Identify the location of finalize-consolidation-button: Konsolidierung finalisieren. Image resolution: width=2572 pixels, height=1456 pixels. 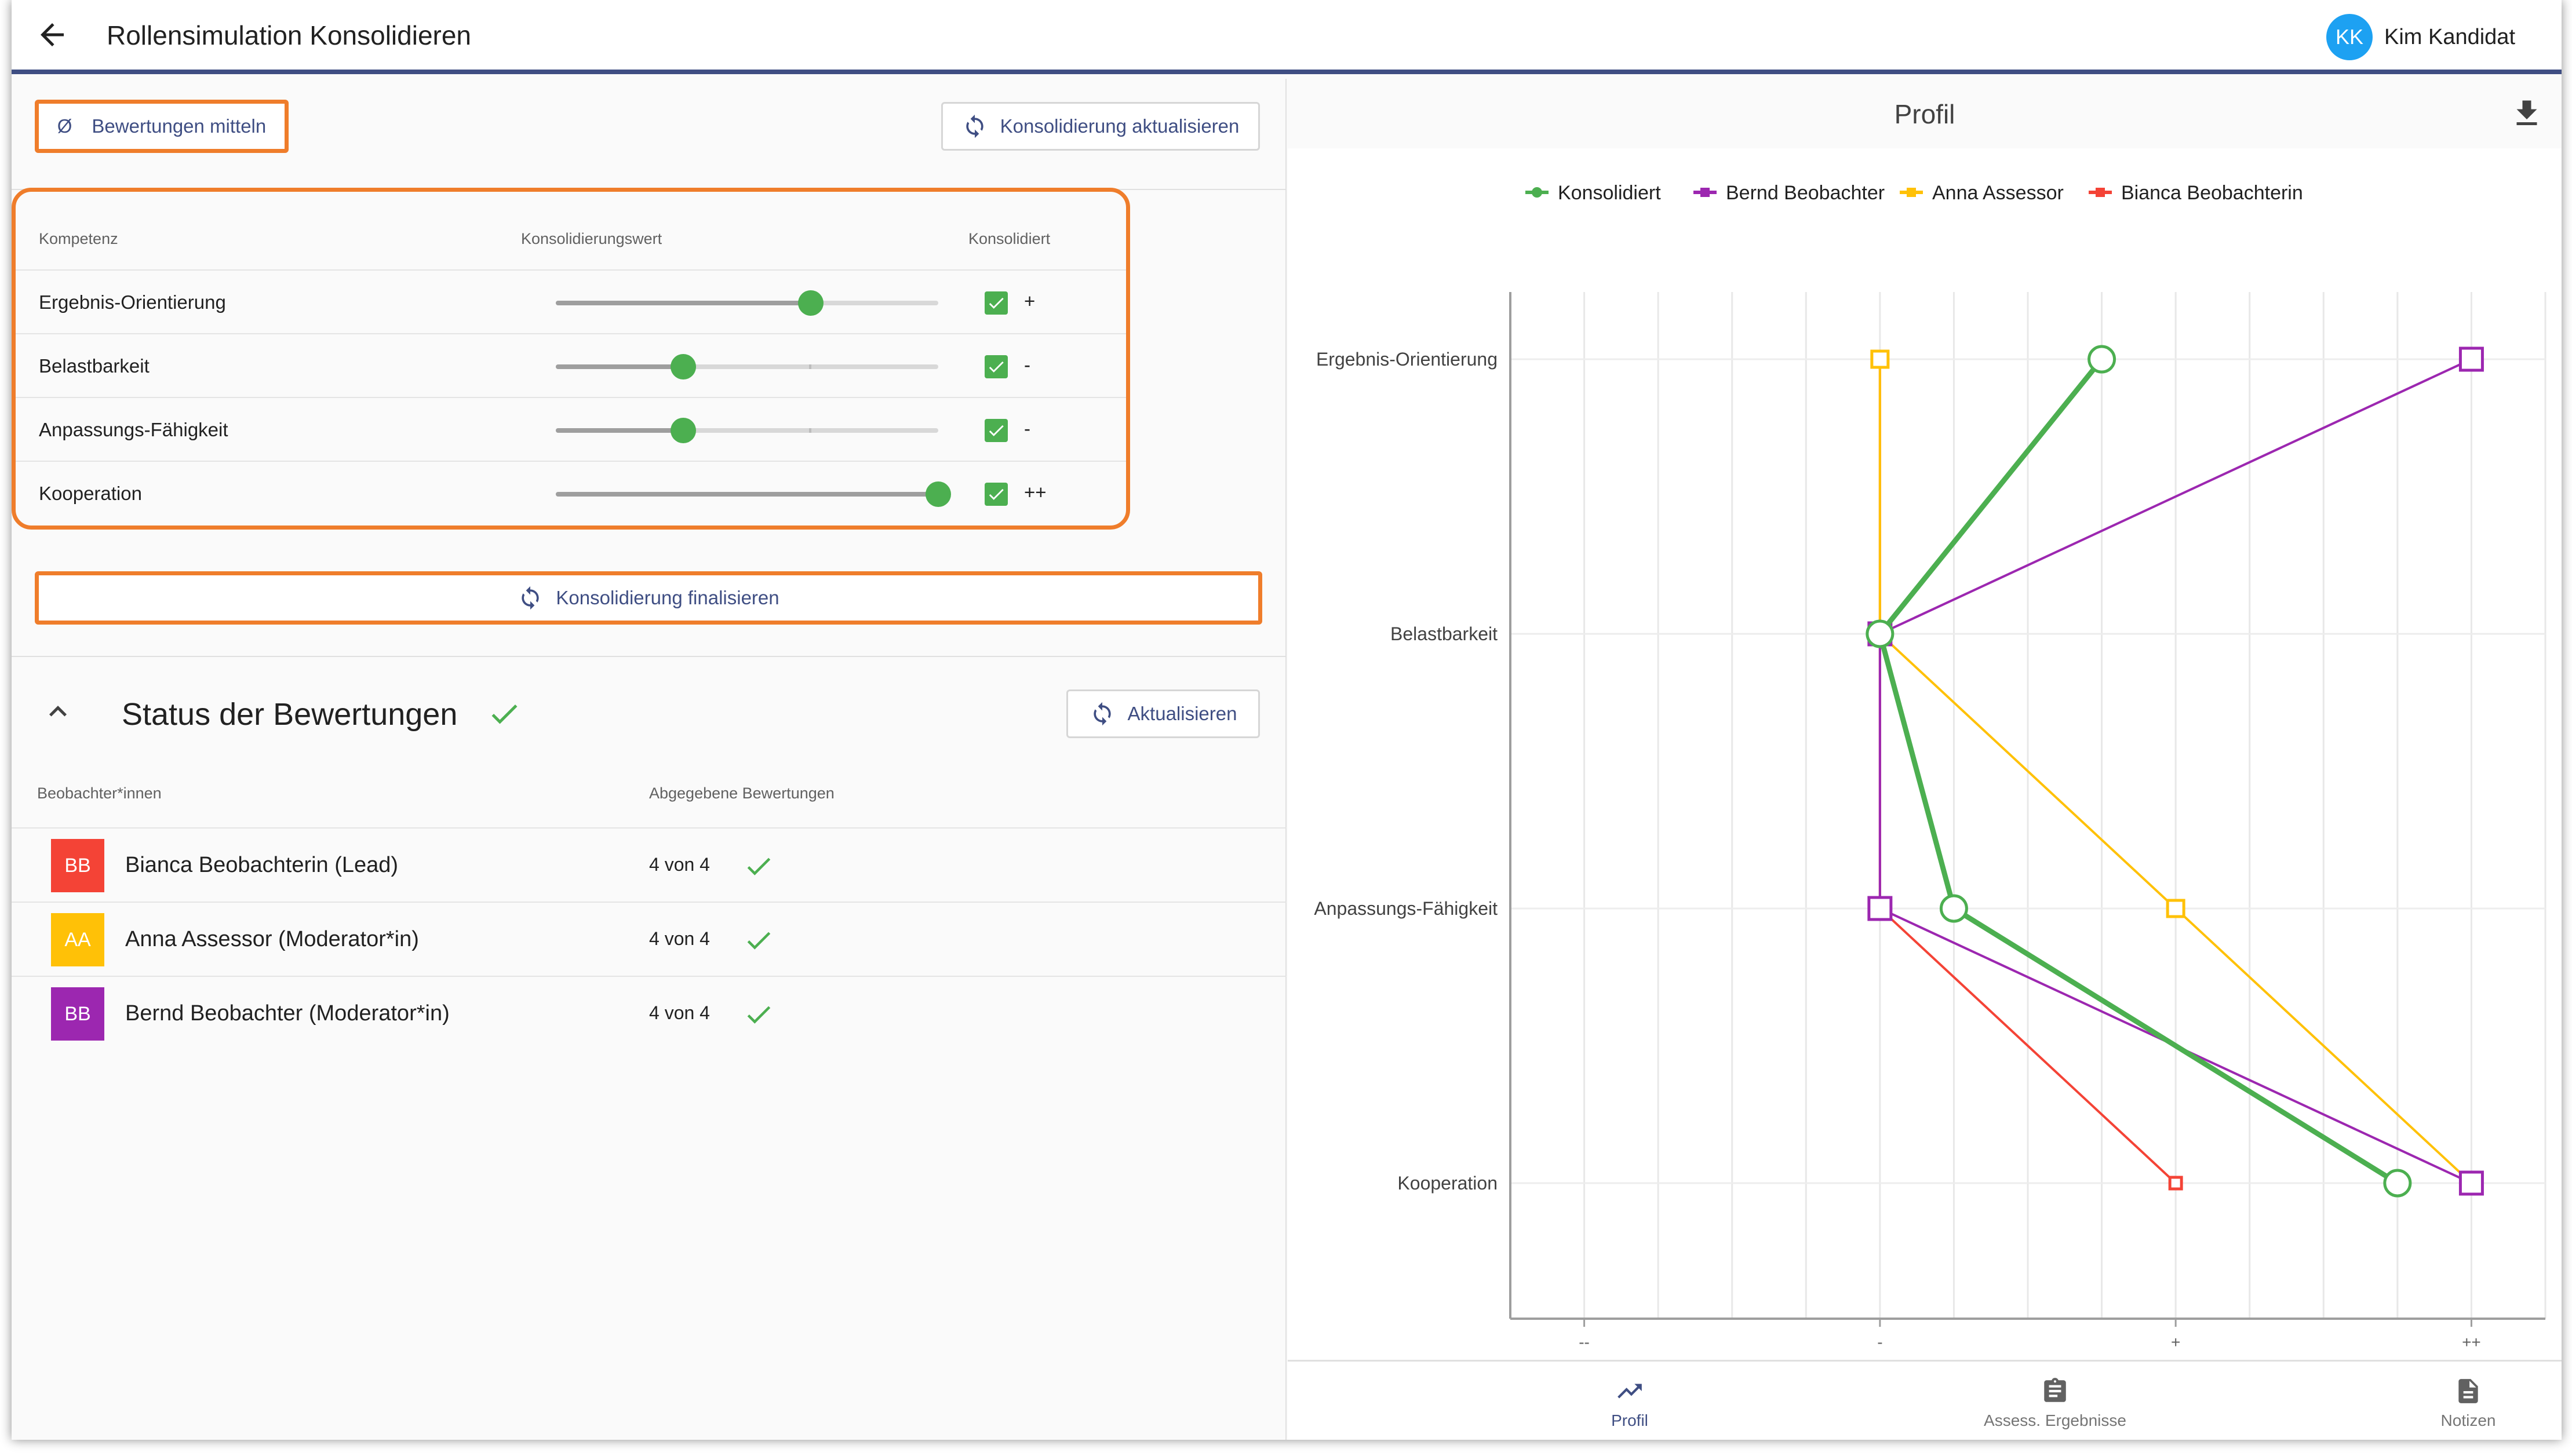
(649, 598).